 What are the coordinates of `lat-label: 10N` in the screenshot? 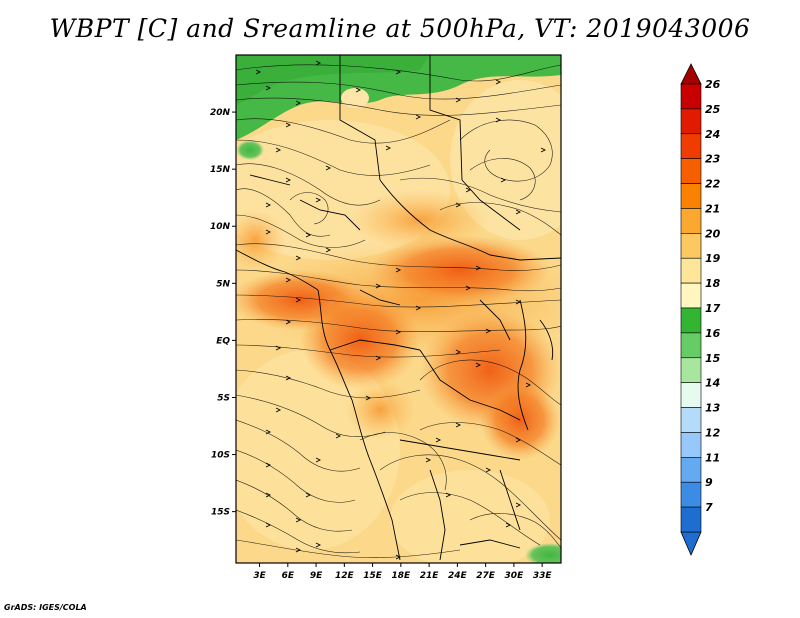 It's located at (220, 227).